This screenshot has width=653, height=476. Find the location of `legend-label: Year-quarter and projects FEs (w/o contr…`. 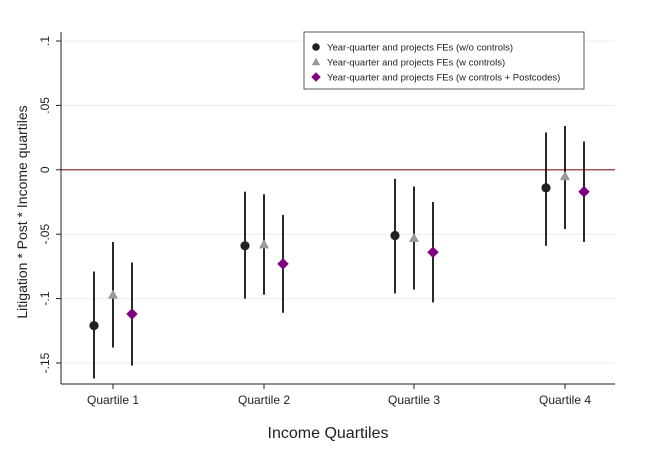

legend-label: Year-quarter and projects FEs (w/o contr… is located at coordinates (420, 48).